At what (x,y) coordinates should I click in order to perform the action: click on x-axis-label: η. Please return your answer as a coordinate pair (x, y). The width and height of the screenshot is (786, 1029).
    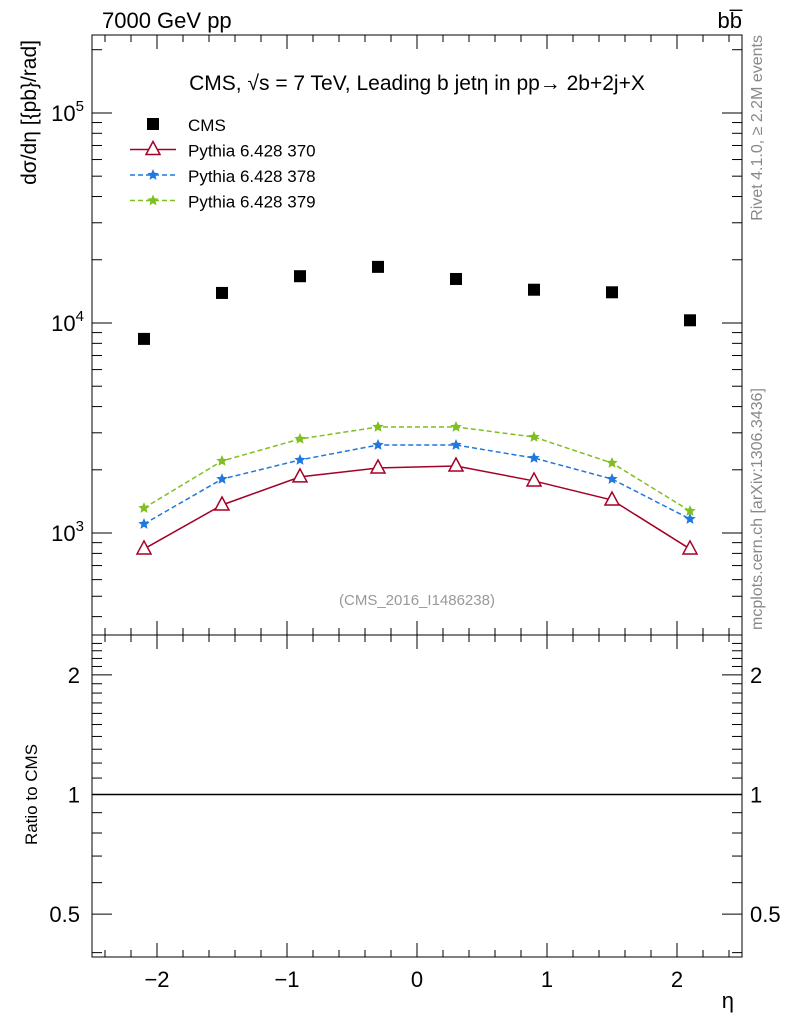
    Looking at the image, I should click on (728, 1000).